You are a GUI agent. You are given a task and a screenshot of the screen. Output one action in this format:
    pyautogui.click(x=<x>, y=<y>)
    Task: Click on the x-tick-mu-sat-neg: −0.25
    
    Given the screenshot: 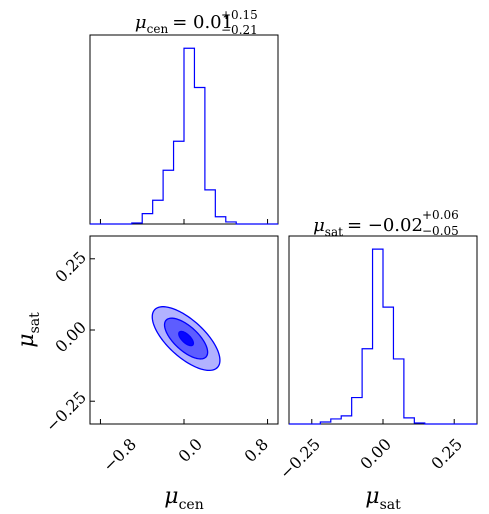 What is the action you would take?
    pyautogui.click(x=300, y=459)
    